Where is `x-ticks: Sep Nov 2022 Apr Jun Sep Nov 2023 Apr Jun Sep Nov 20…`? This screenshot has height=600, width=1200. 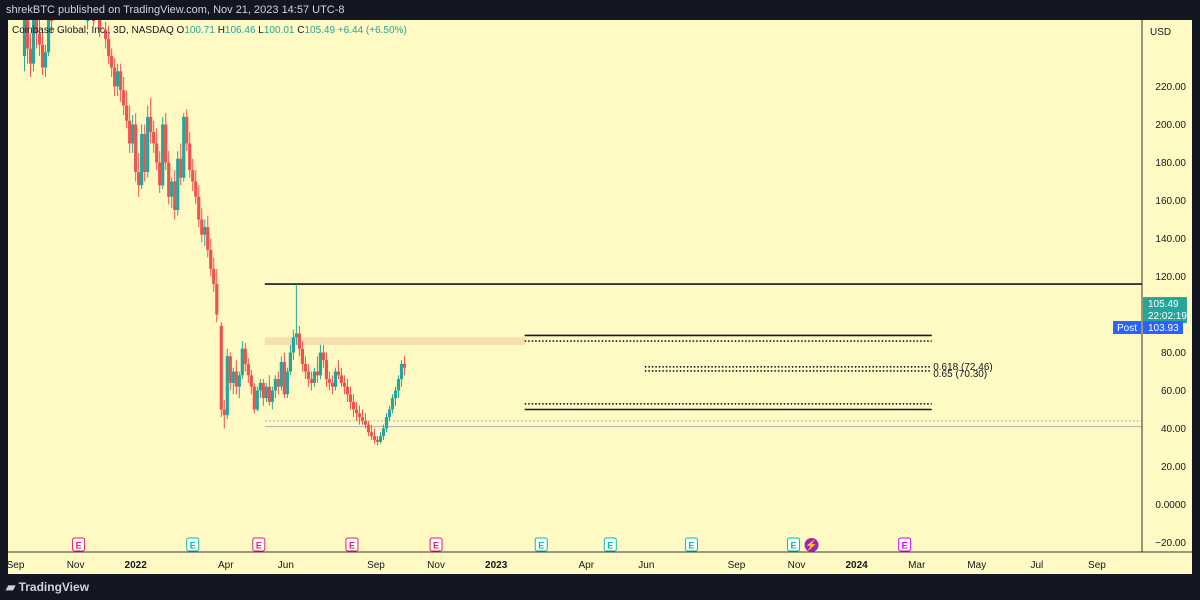 x-ticks: Sep Nov 2022 Apr Jun Sep Nov 2023 Apr Jun Sep Nov 20… is located at coordinates (557, 565).